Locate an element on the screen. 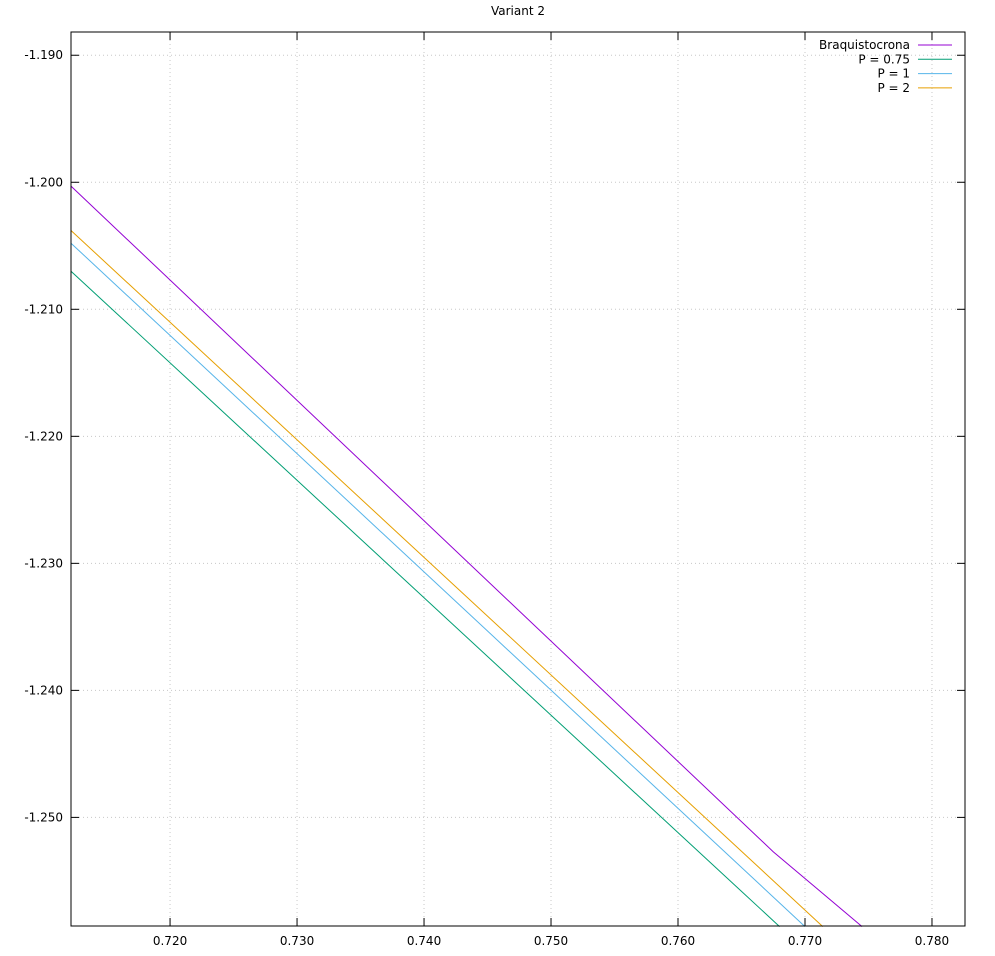 The width and height of the screenshot is (995, 956). y-tick-label: -1.200 is located at coordinates (43, 182).